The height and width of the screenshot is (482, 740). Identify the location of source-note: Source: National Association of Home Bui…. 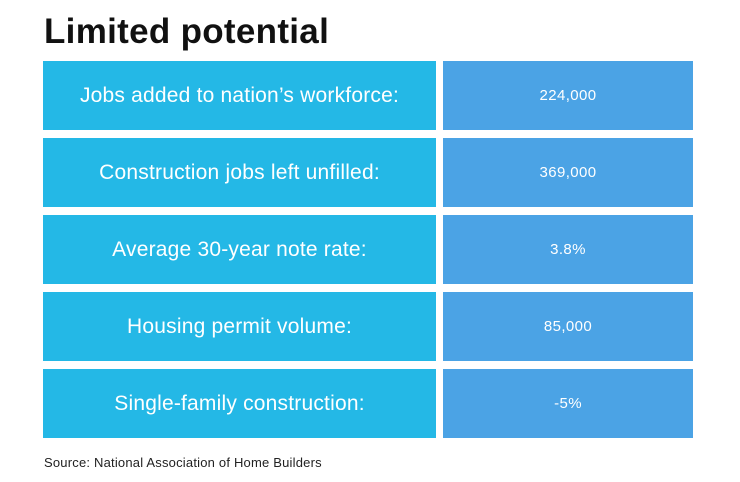
(183, 462).